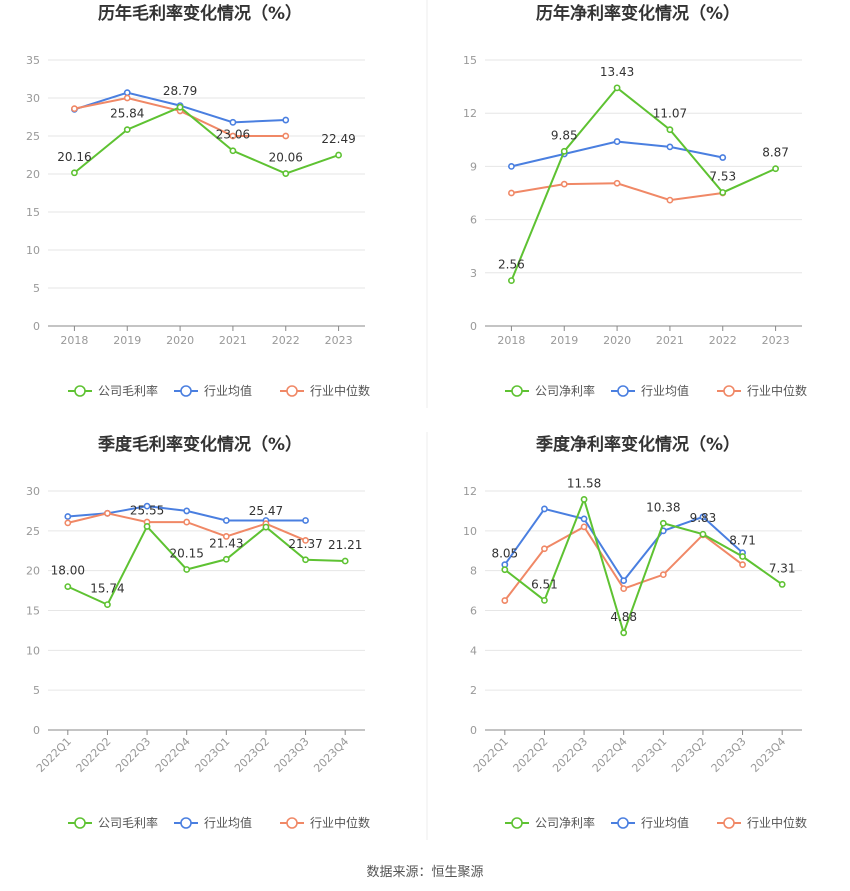 The width and height of the screenshot is (850, 891). I want to click on x-tick-label: 2022Q4, so click(610, 755).